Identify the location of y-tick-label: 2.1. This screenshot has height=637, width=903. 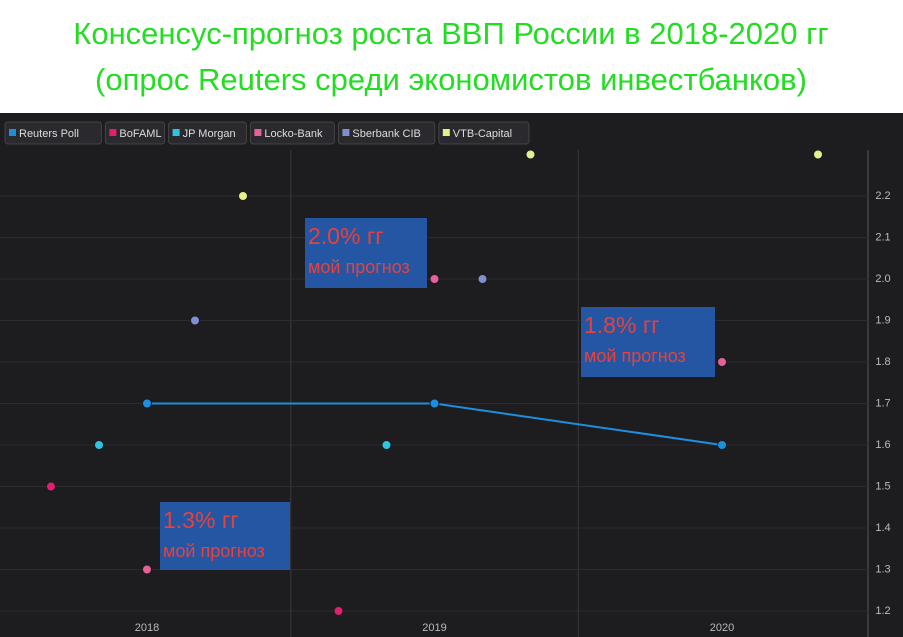
(882, 237).